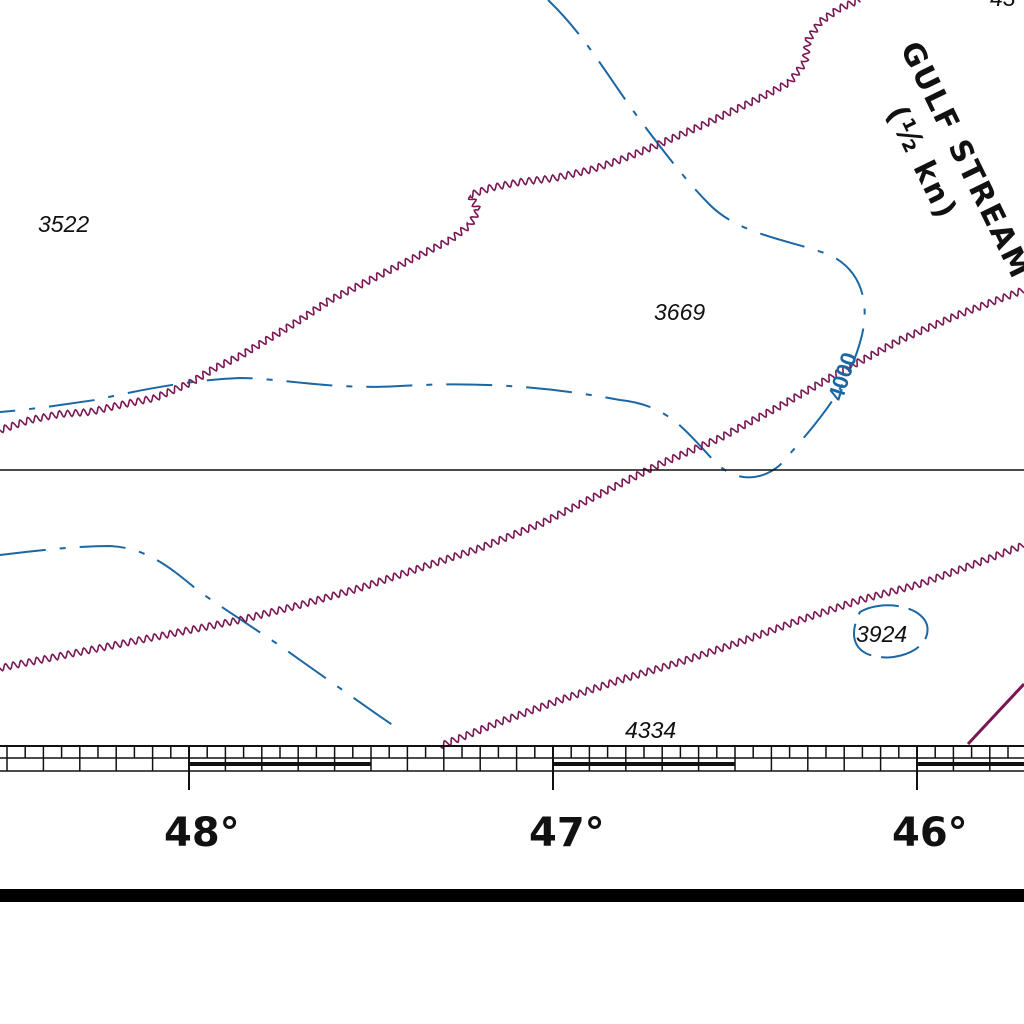 The height and width of the screenshot is (1024, 1024). I want to click on sounding-top-partial: 43, so click(1003, 5).